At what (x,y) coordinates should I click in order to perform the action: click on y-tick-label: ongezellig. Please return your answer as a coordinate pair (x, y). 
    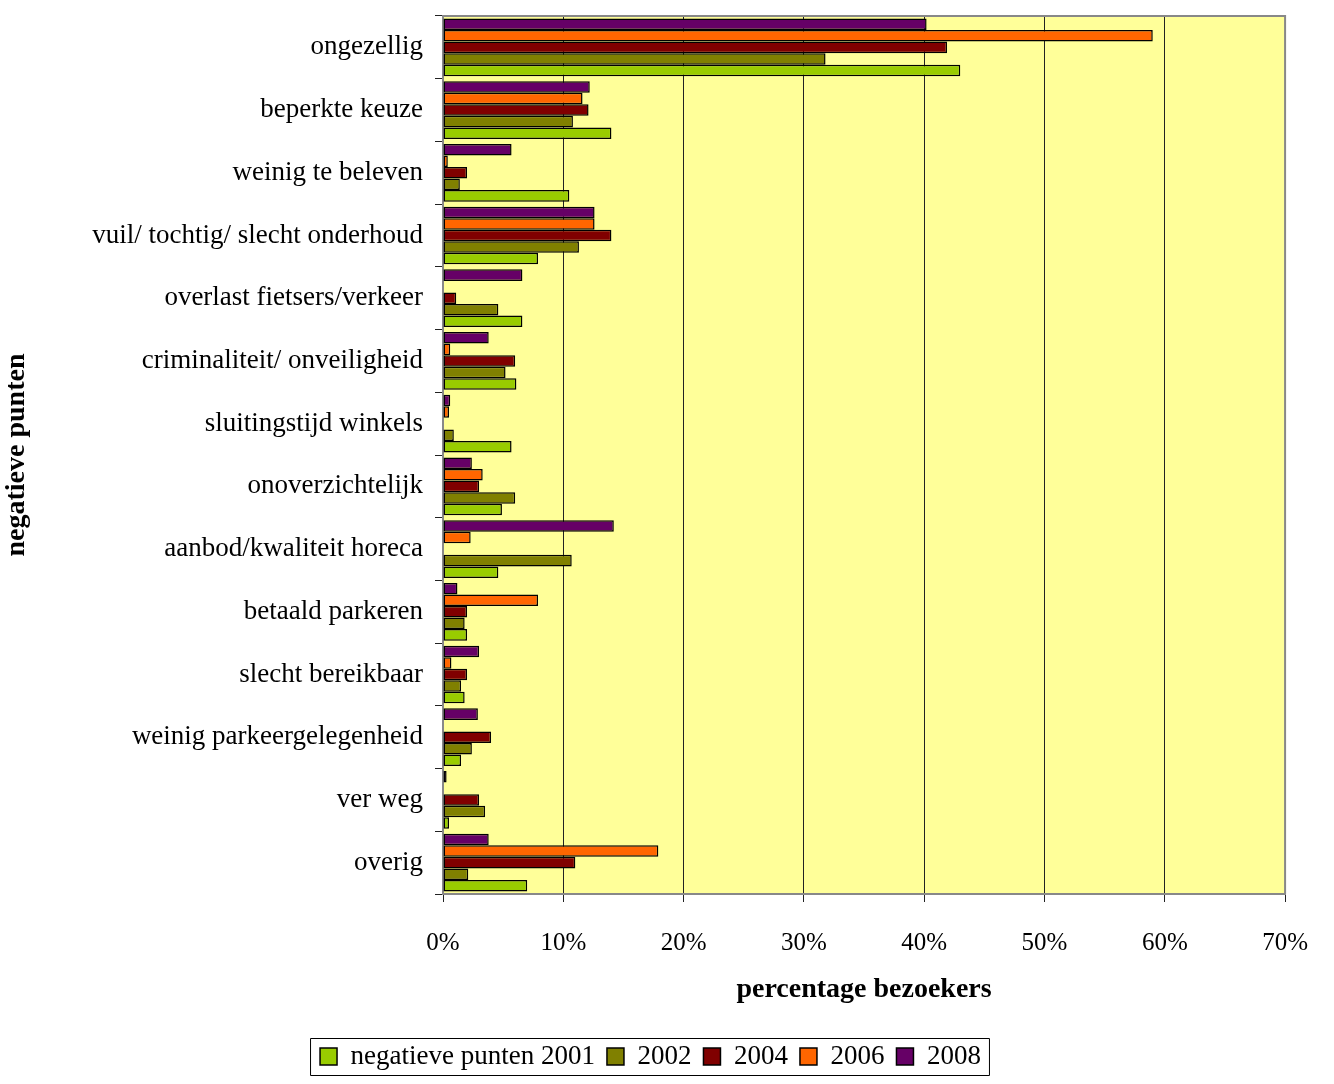
    Looking at the image, I should click on (366, 45).